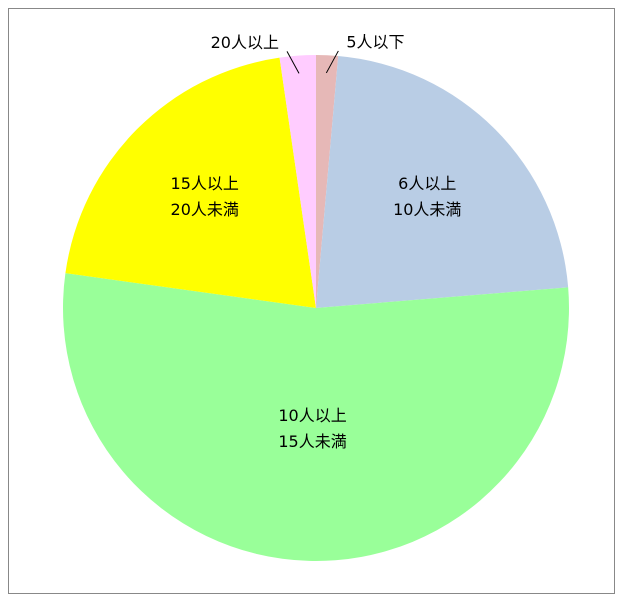 This screenshot has width=623, height=600. What do you see at coordinates (312, 415) in the screenshot?
I see `slice-label: 10人以上` at bounding box center [312, 415].